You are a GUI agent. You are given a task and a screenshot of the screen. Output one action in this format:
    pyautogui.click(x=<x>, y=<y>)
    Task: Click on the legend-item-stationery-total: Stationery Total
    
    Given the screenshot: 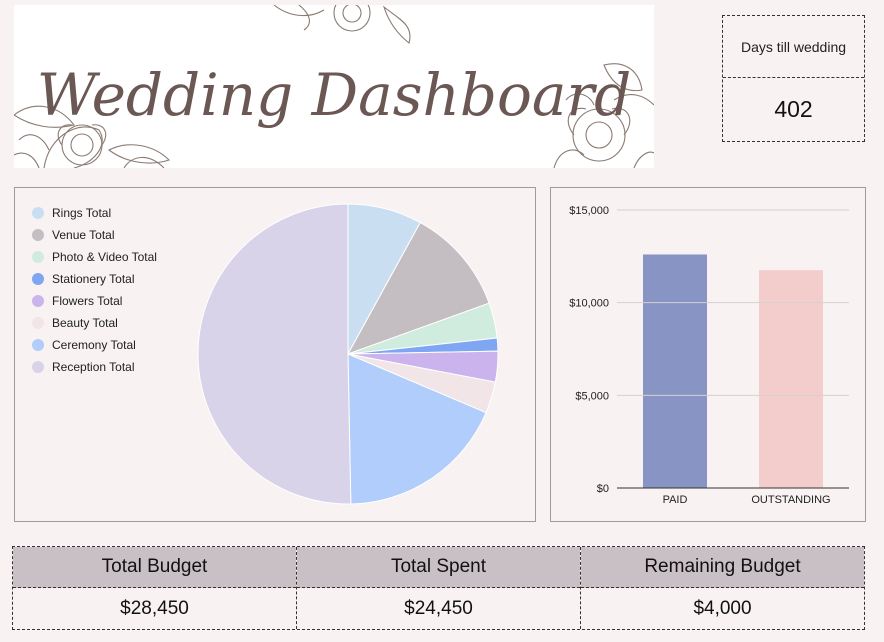 What is the action you would take?
    pyautogui.click(x=94, y=279)
    